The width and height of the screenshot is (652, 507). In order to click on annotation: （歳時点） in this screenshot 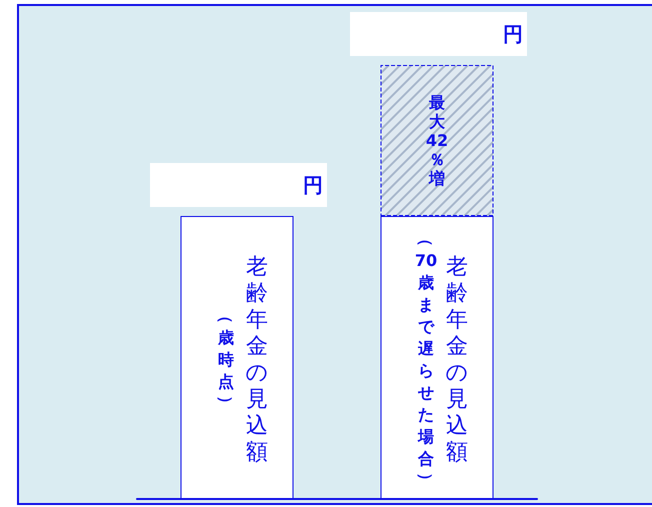, I will do `click(226, 360)`.